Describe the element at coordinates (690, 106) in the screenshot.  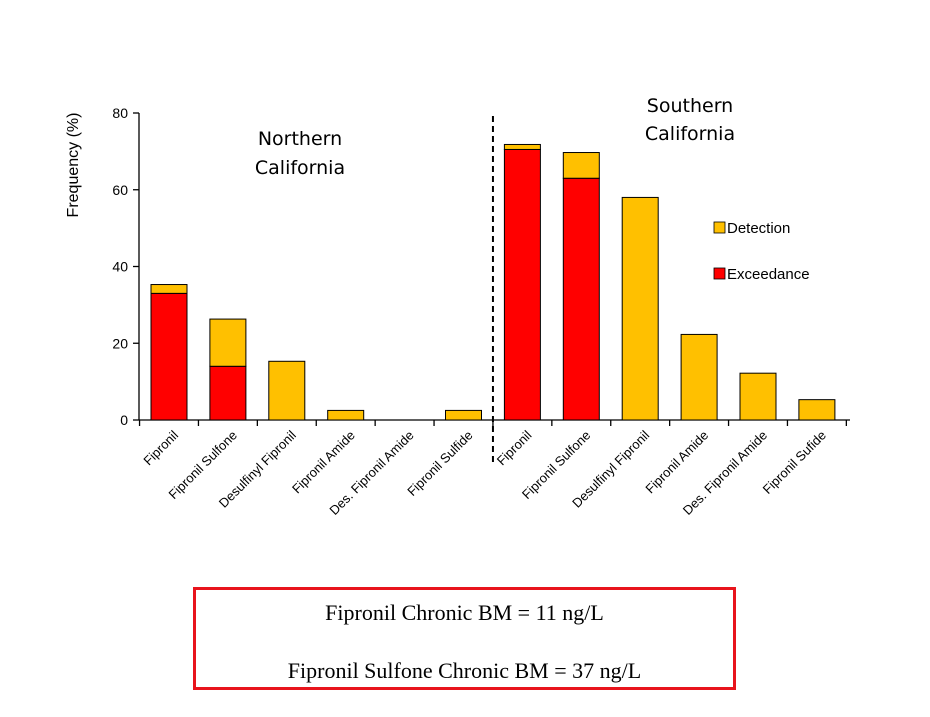
I see `region-southern-line1: Southern` at that location.